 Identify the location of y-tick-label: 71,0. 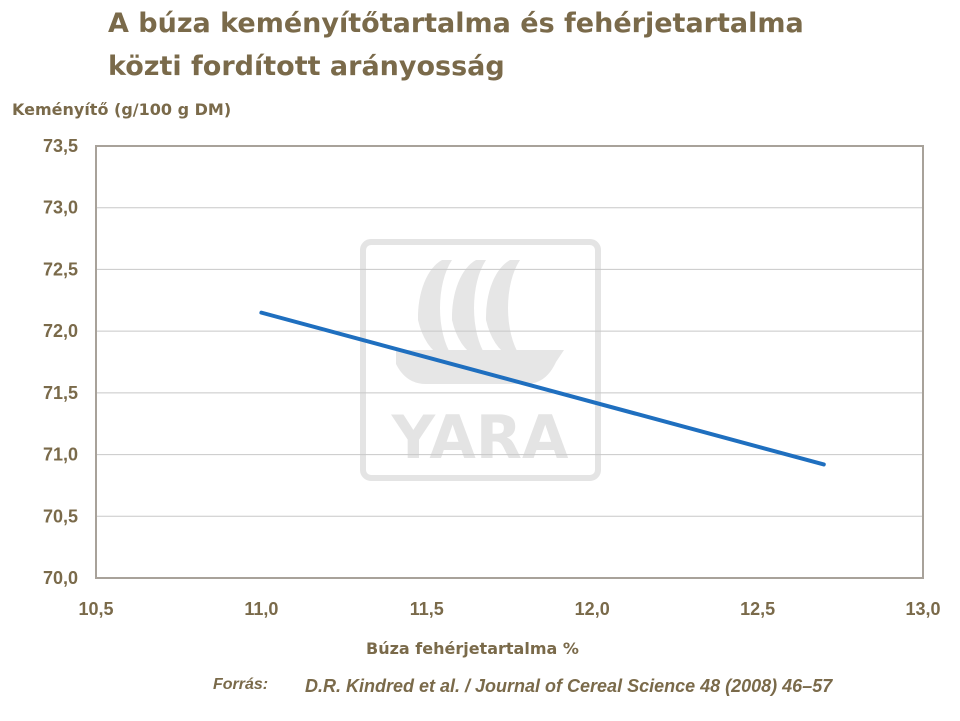
(60, 455).